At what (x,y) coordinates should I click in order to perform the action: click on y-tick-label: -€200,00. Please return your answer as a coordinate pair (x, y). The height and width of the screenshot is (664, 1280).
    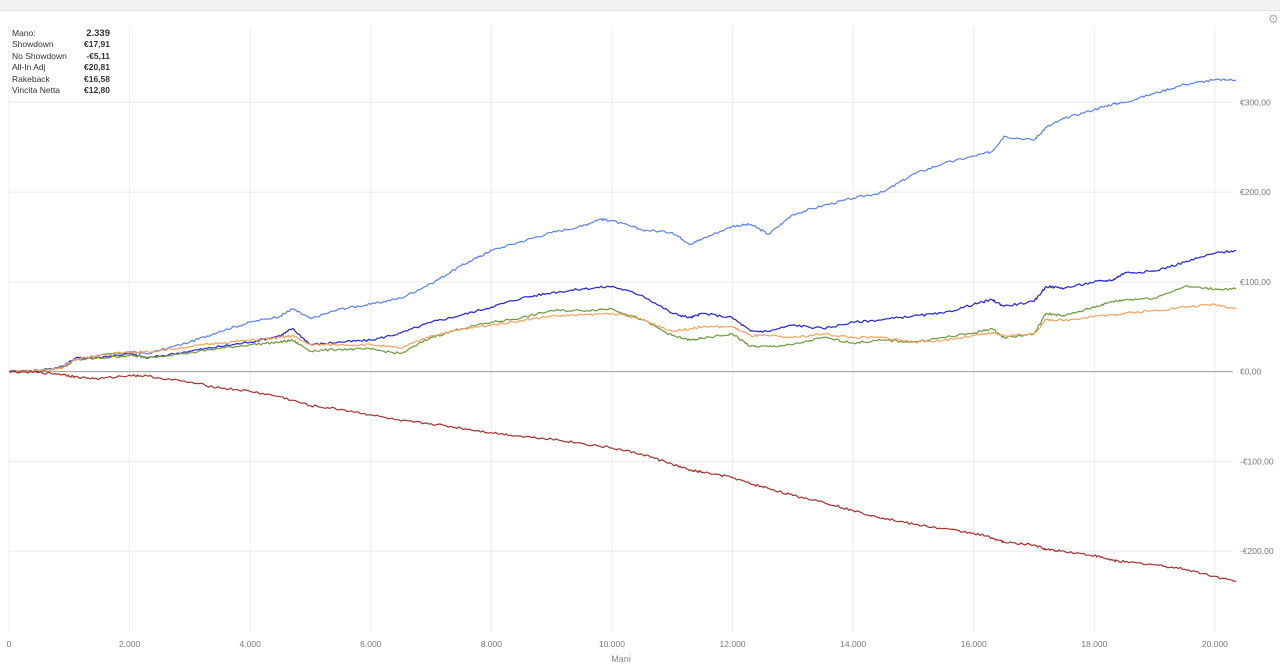
    Looking at the image, I should click on (1257, 551).